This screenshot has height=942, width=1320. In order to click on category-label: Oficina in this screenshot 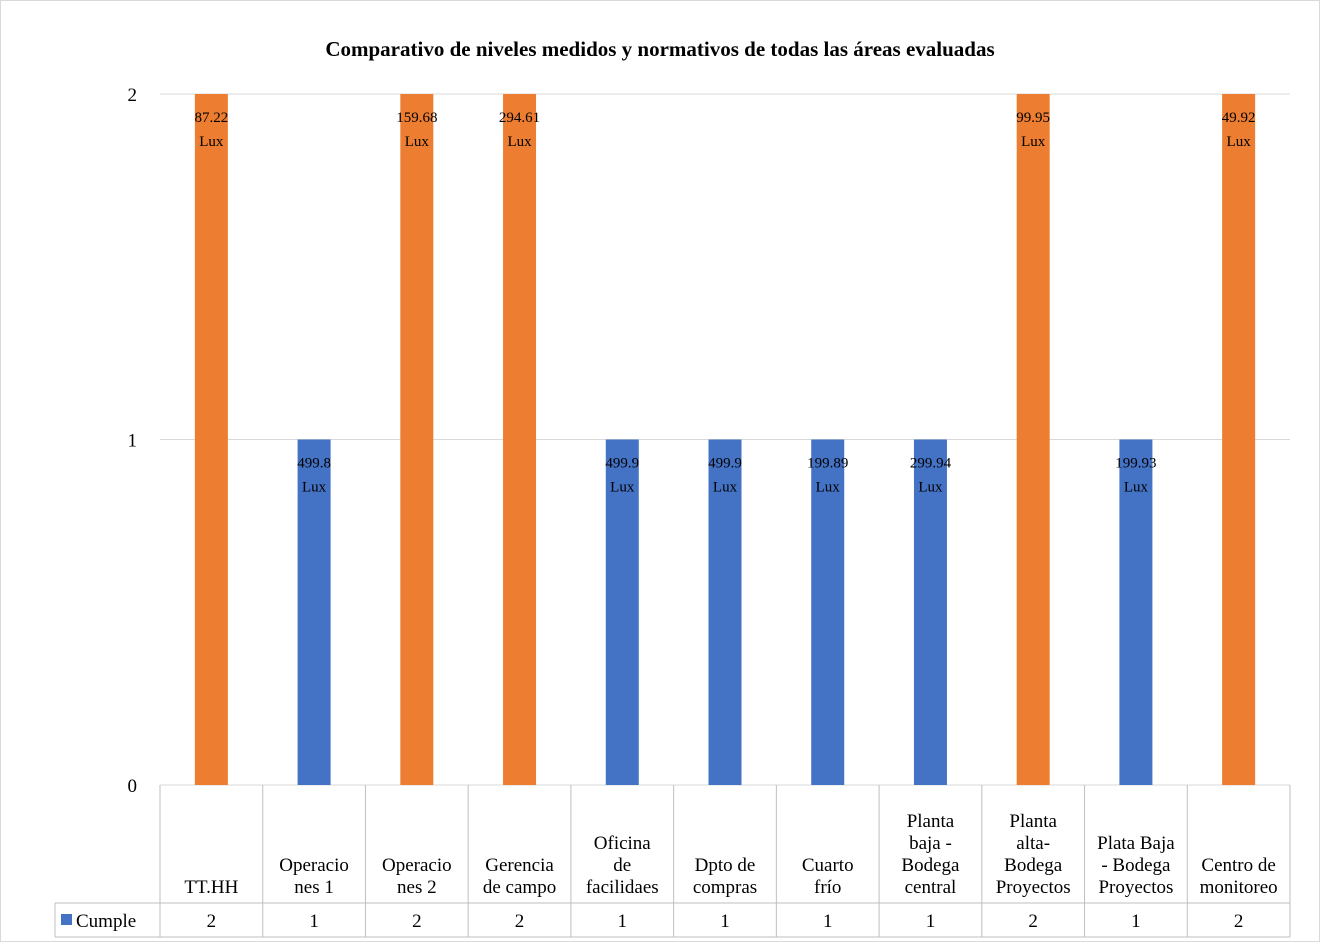, I will do `click(623, 843)`.